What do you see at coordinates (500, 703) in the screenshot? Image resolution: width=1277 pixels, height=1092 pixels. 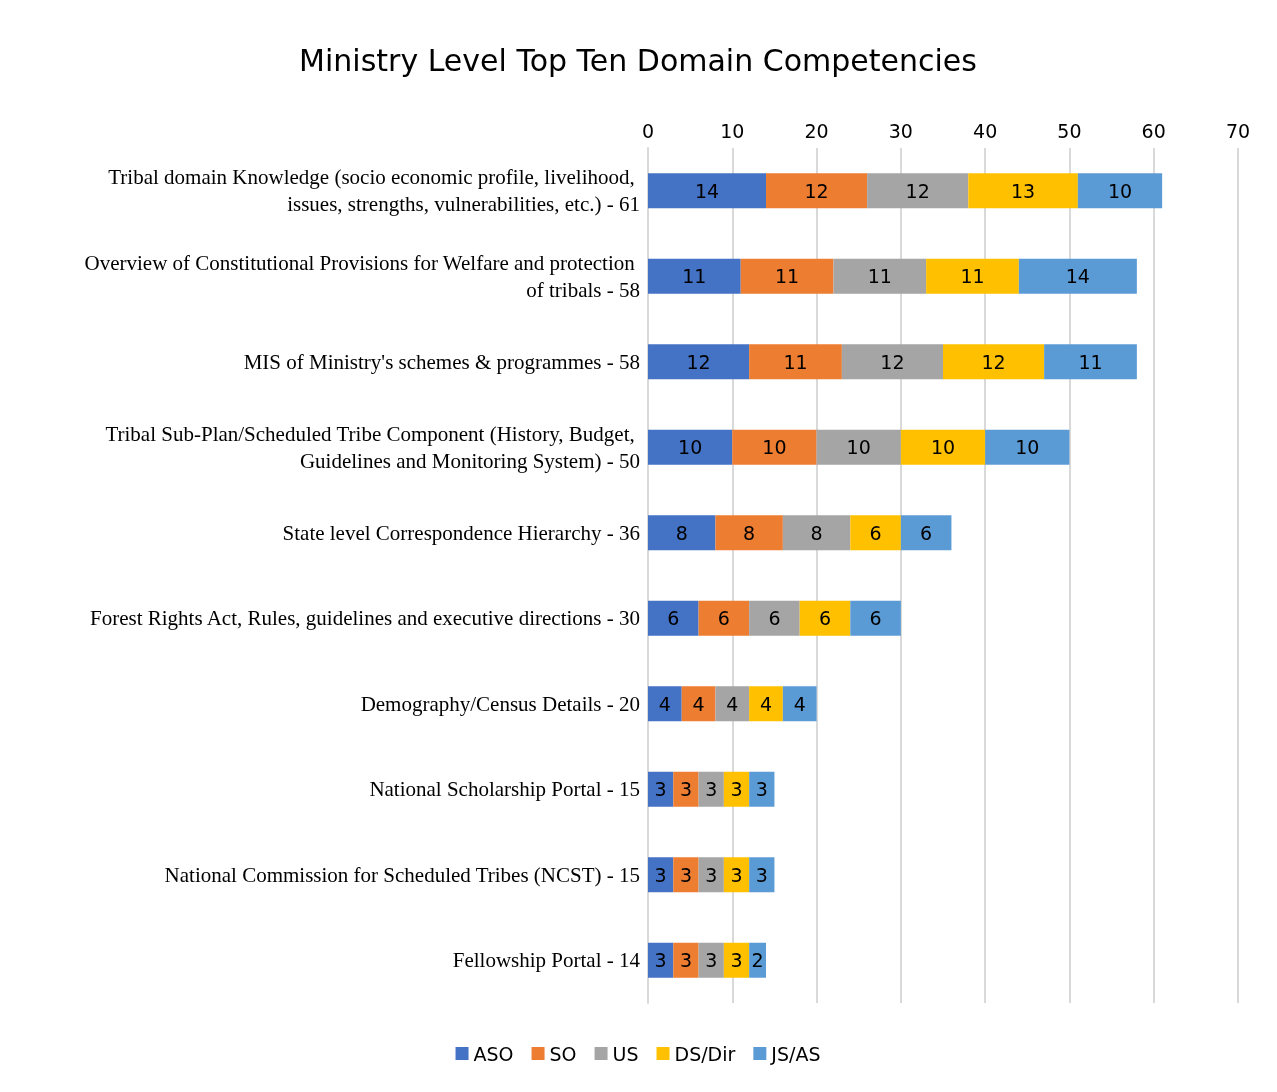 I see `y-tick-label: Demography/Census Details - 20` at bounding box center [500, 703].